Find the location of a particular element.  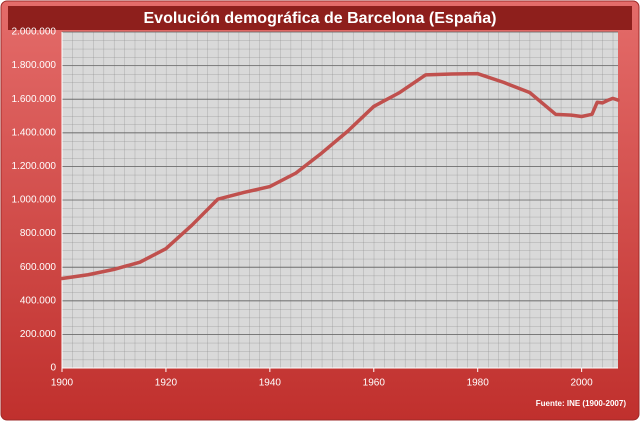

x-tick-label: 1900 is located at coordinates (62, 383).